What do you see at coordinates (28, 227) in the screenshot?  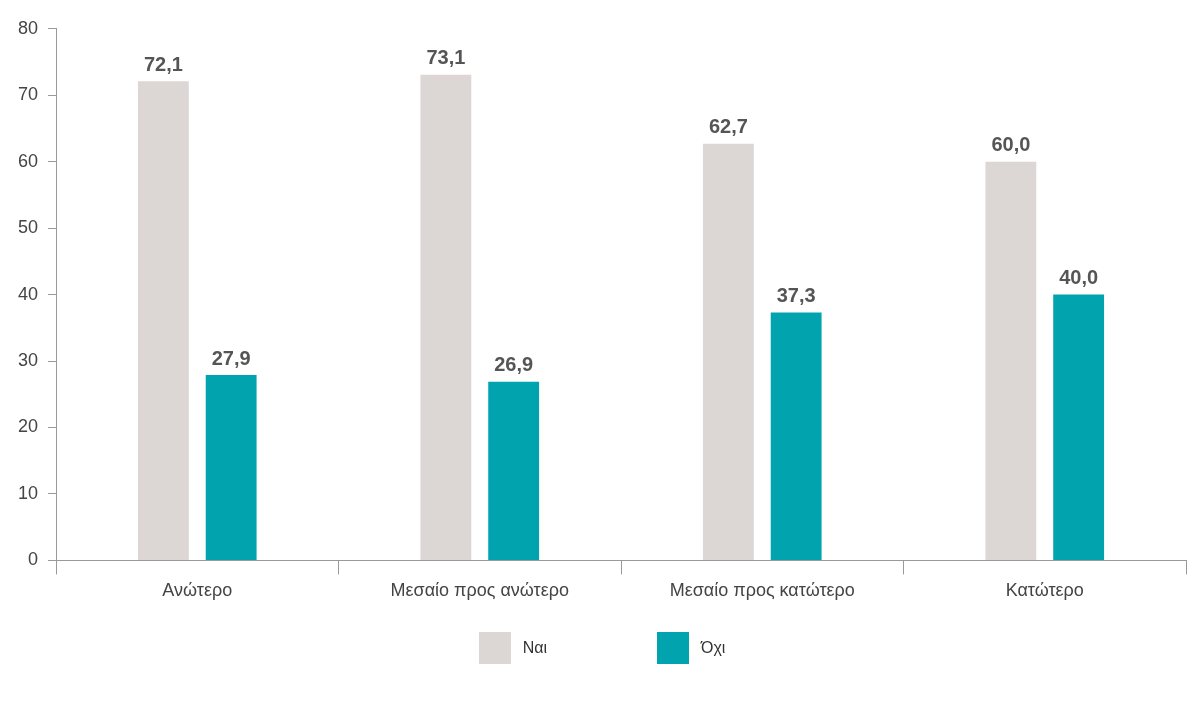 I see `y-tick-label: 50` at bounding box center [28, 227].